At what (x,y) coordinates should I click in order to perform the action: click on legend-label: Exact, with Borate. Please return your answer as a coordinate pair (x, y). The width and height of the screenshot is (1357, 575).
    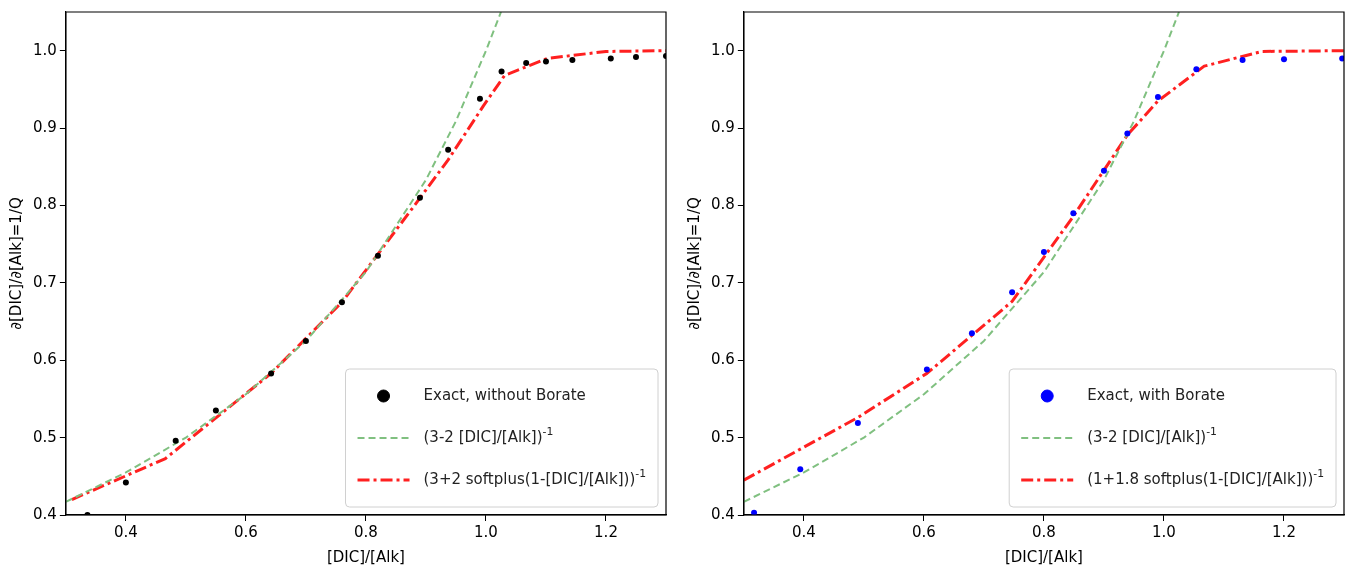
    Looking at the image, I should click on (1156, 394).